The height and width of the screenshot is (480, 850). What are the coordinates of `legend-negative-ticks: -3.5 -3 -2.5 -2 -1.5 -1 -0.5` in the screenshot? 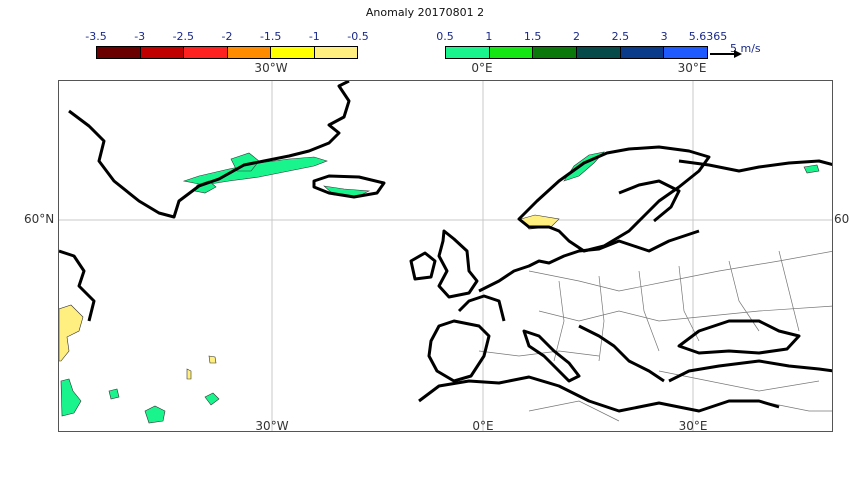 It's located at (226, 38).